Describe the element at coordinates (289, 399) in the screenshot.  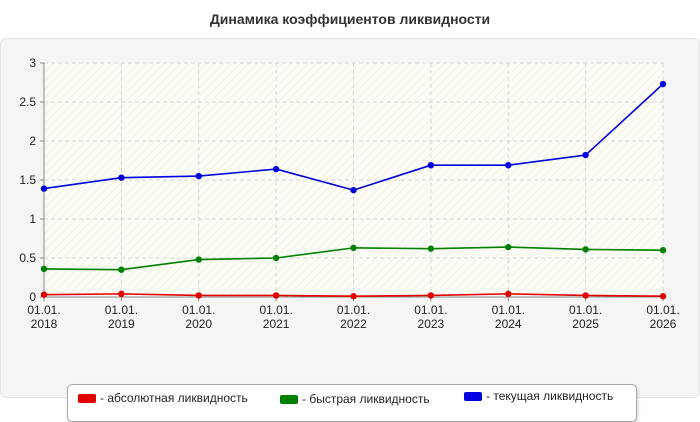
I see `legend-swatch-quick` at that location.